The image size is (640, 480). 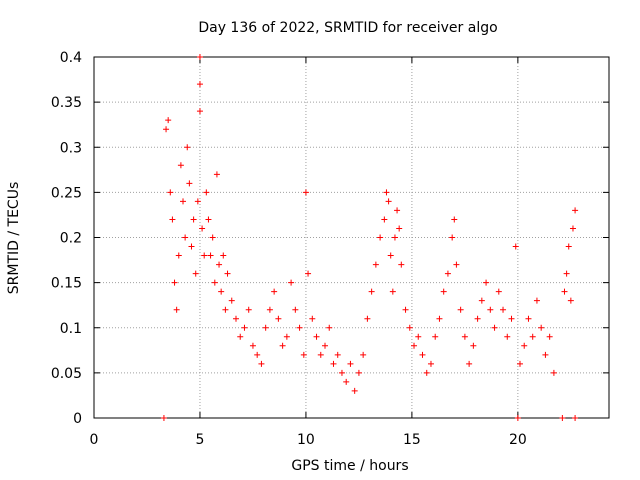 I want to click on x-tick-label: 0, so click(x=94, y=440).